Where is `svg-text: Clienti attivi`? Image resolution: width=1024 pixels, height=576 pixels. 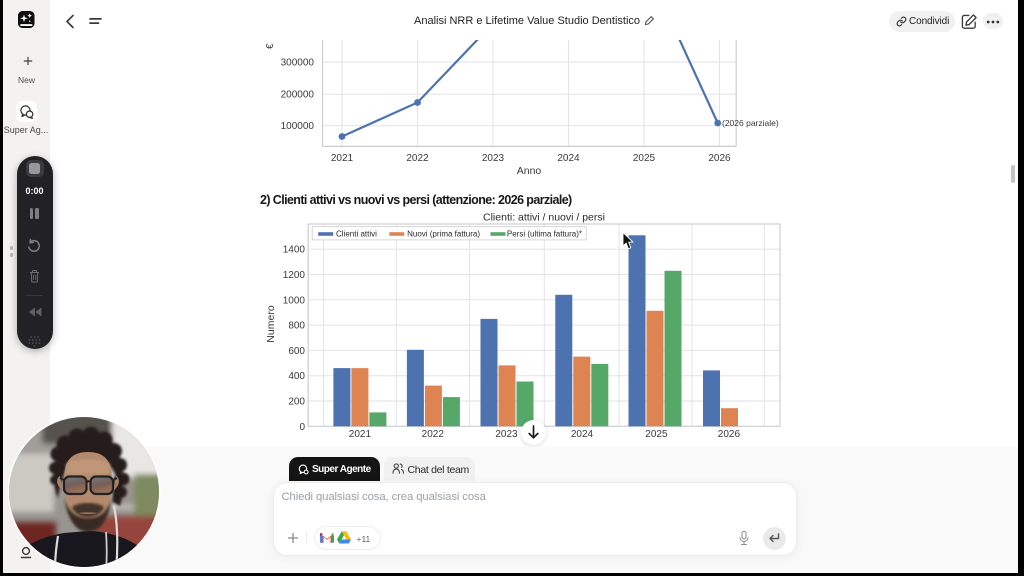
svg-text: Clienti attivi is located at coordinates (356, 233).